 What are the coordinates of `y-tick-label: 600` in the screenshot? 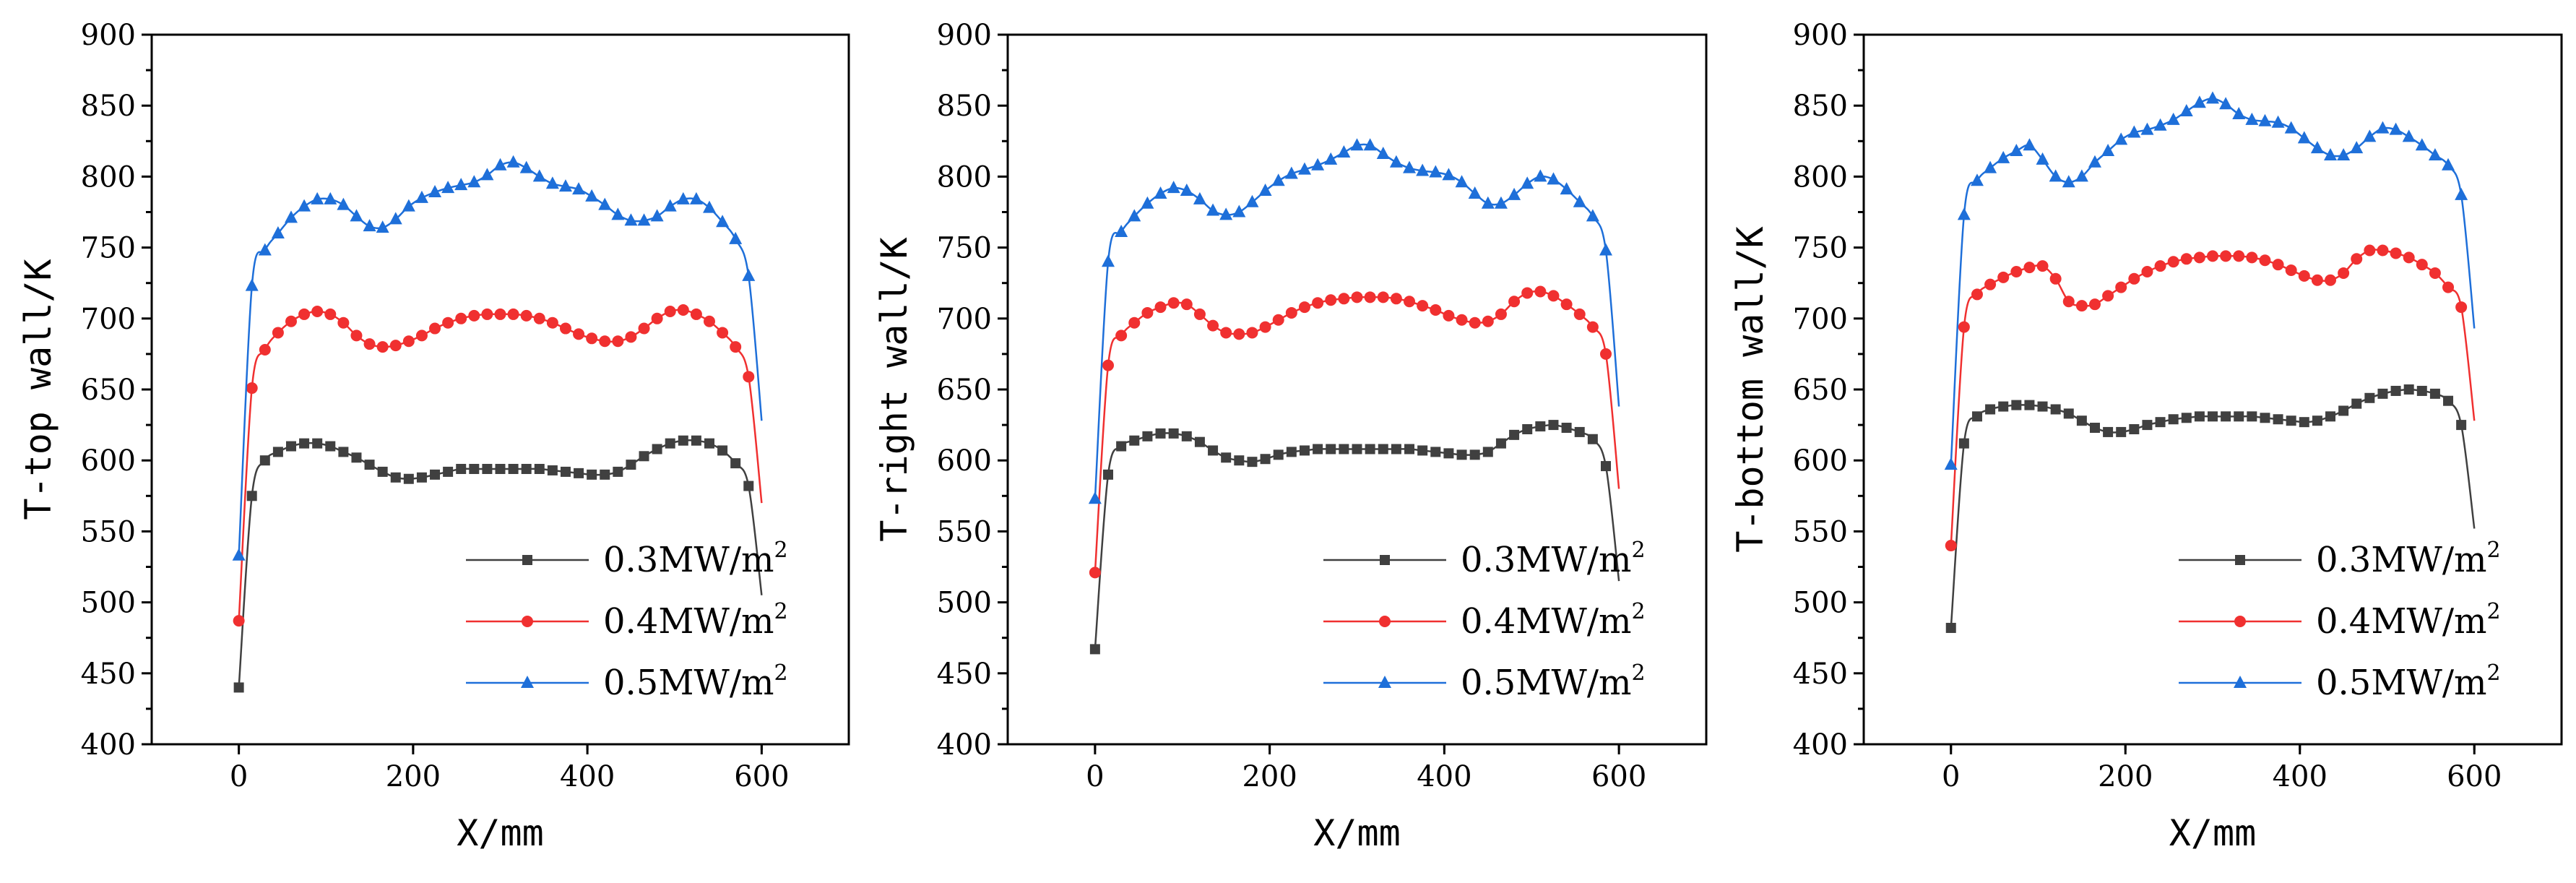 It's located at (109, 461).